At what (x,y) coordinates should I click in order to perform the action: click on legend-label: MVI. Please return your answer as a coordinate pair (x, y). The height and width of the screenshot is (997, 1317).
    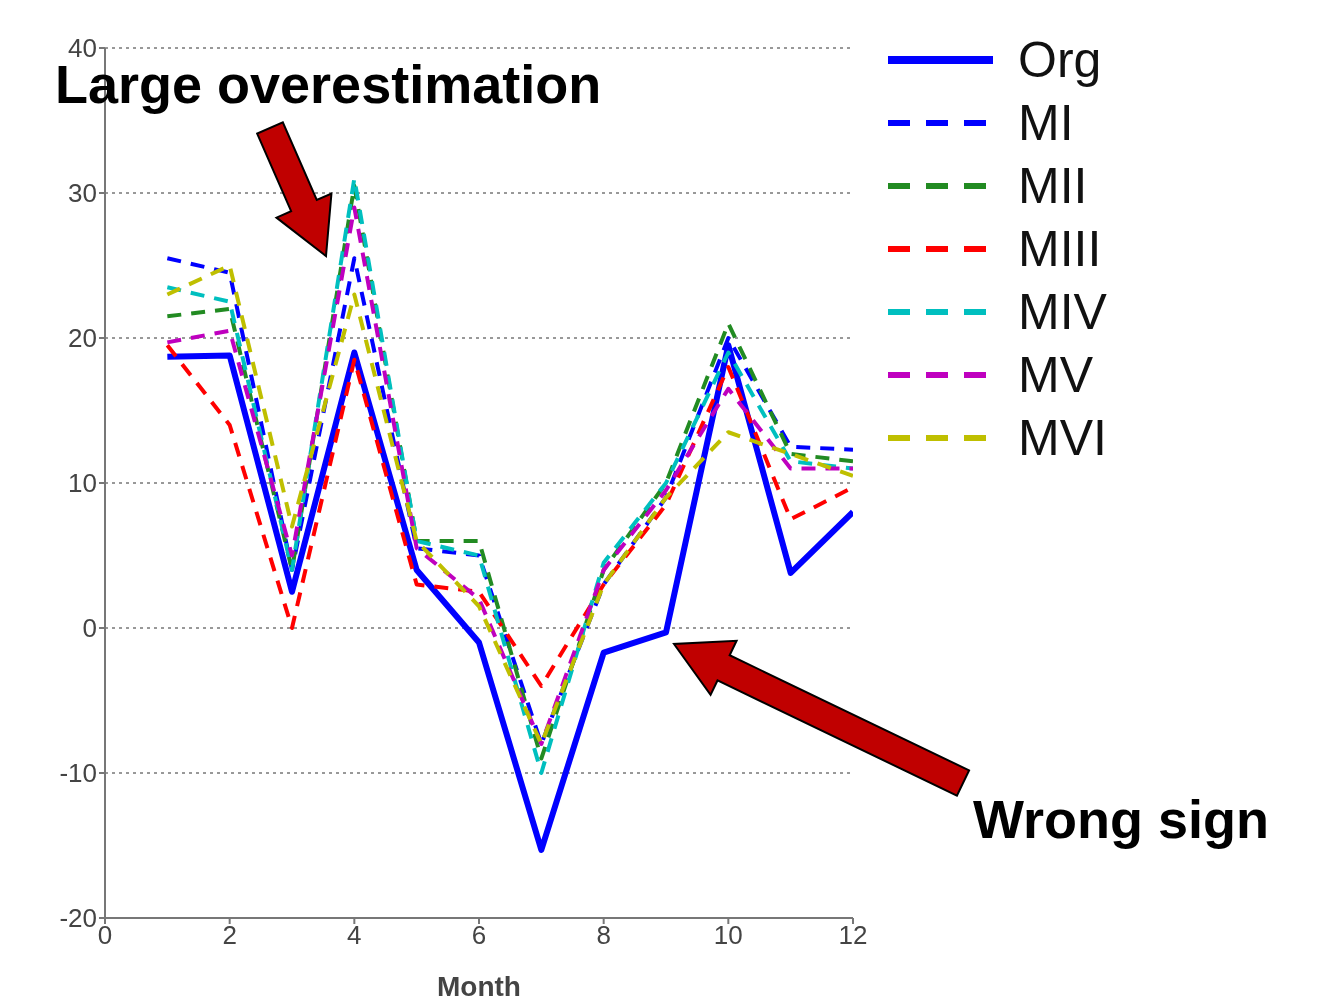
    Looking at the image, I should click on (1062, 437).